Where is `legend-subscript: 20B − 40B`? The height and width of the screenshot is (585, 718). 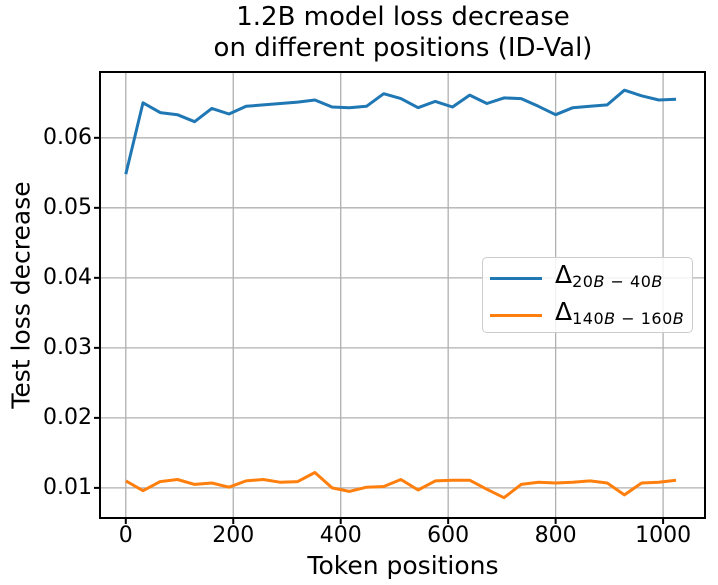
legend-subscript: 20B − 40B is located at coordinates (617, 281).